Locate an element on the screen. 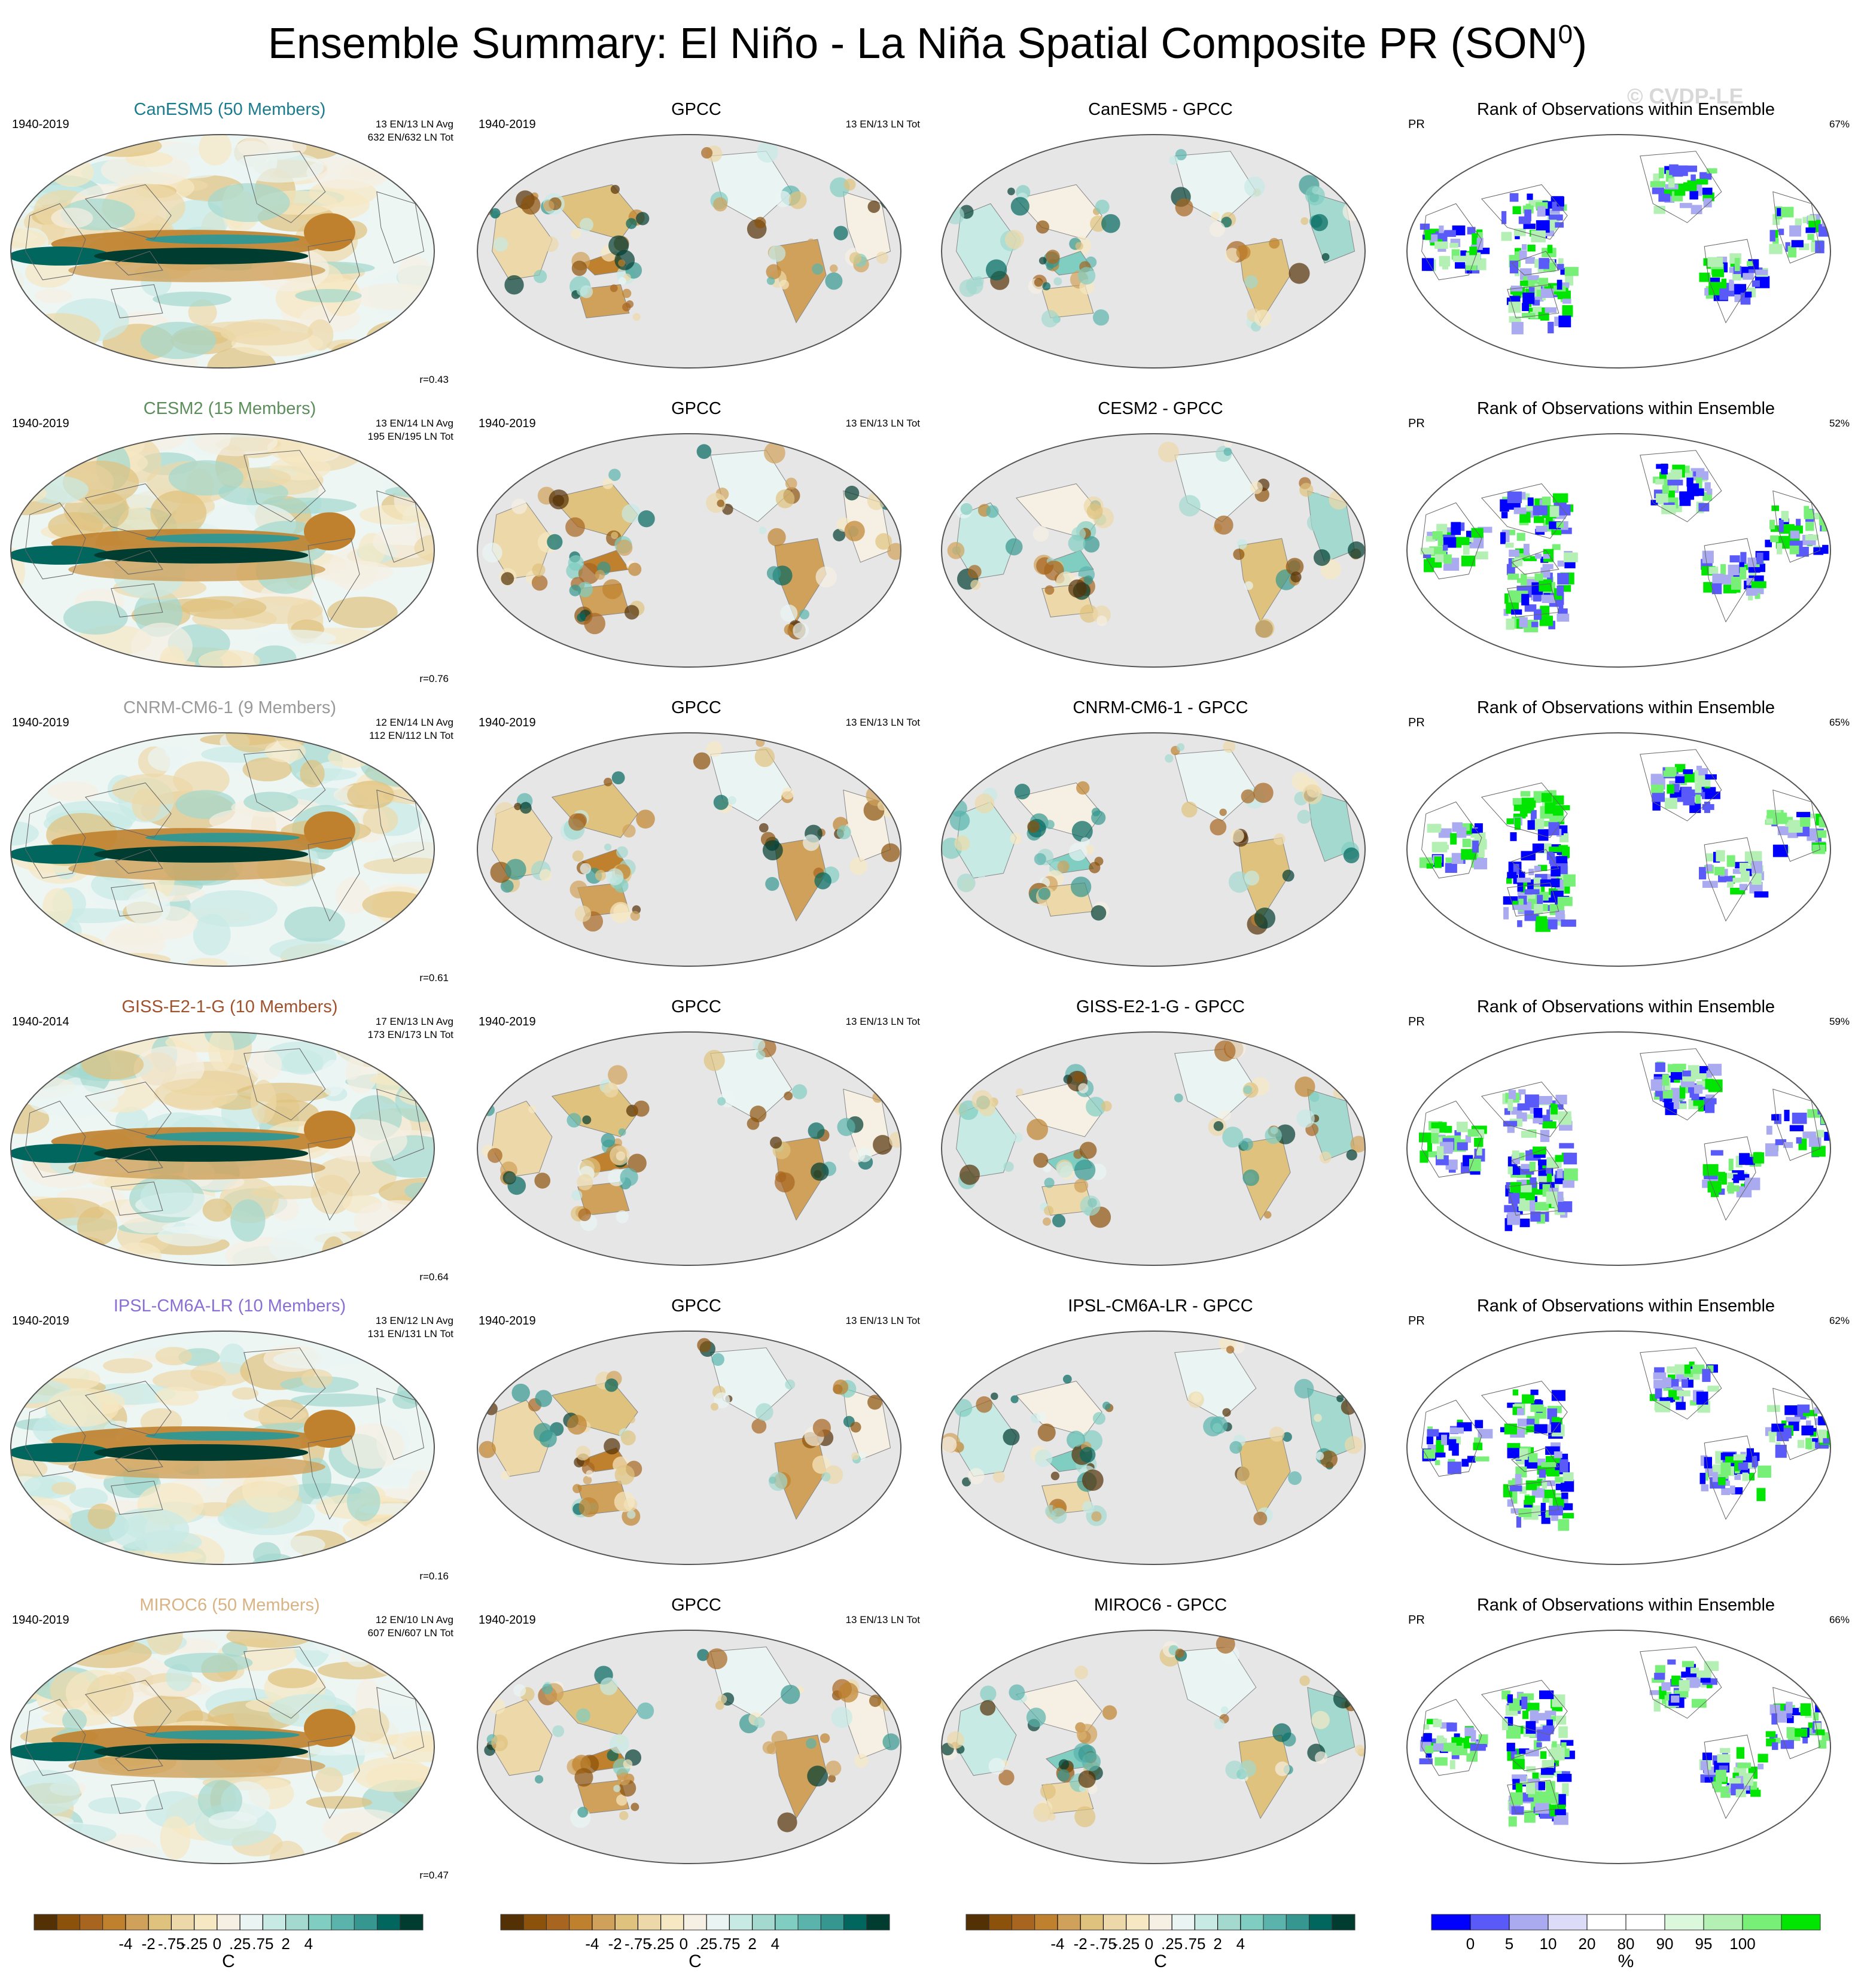 Image resolution: width=1855 pixels, height=1988 pixels. pattern-correlation: r=0.16 is located at coordinates (434, 1576).